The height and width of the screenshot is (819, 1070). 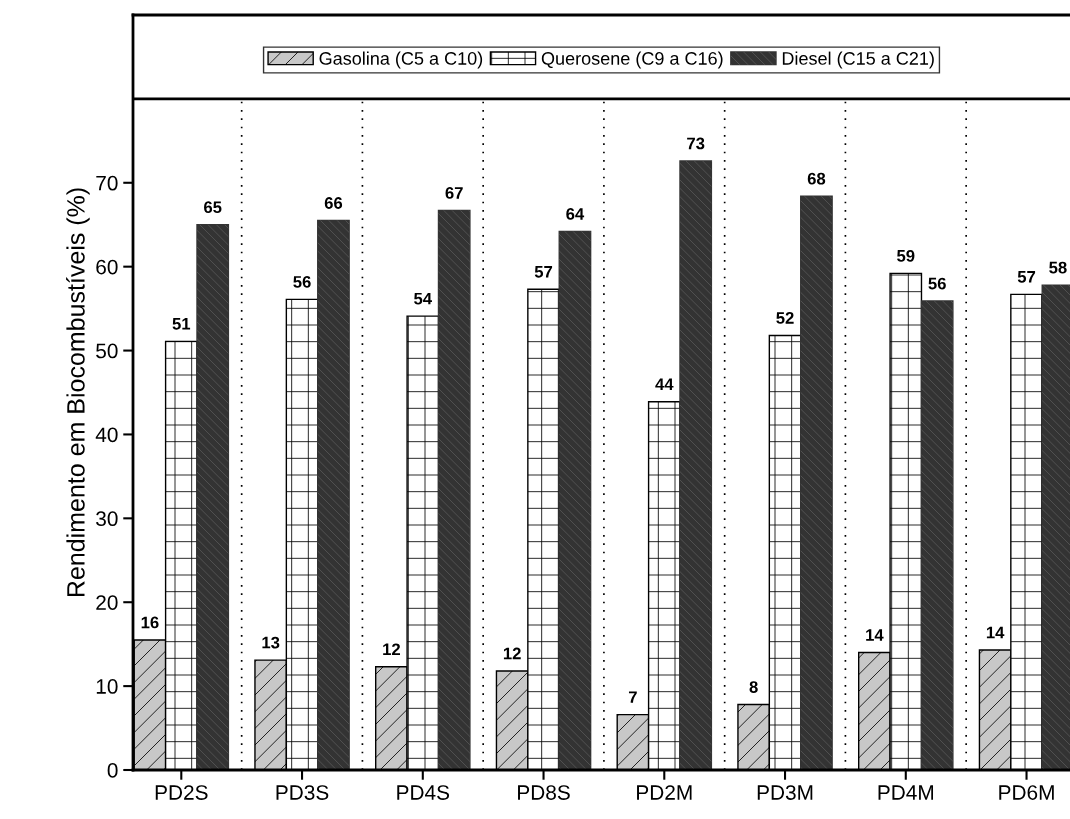 I want to click on y-tick-label: 0, so click(x=112, y=770).